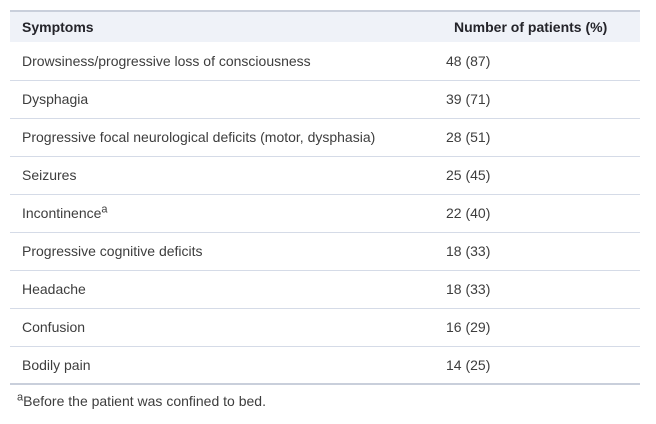 This screenshot has height=424, width=656. Describe the element at coordinates (228, 365) in the screenshot. I see `symptom-cell: Bodily pain` at that location.